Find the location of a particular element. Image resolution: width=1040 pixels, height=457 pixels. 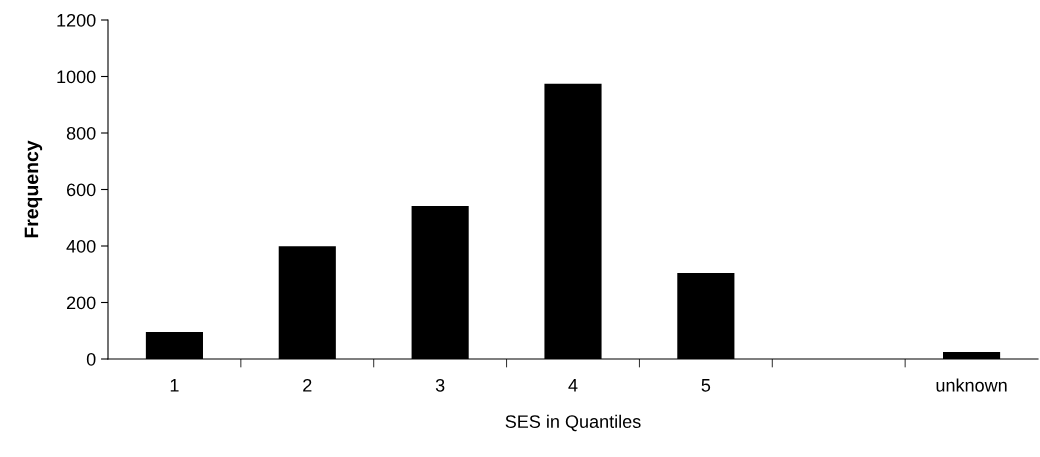

y-tick-label: 1200 is located at coordinates (76, 20).